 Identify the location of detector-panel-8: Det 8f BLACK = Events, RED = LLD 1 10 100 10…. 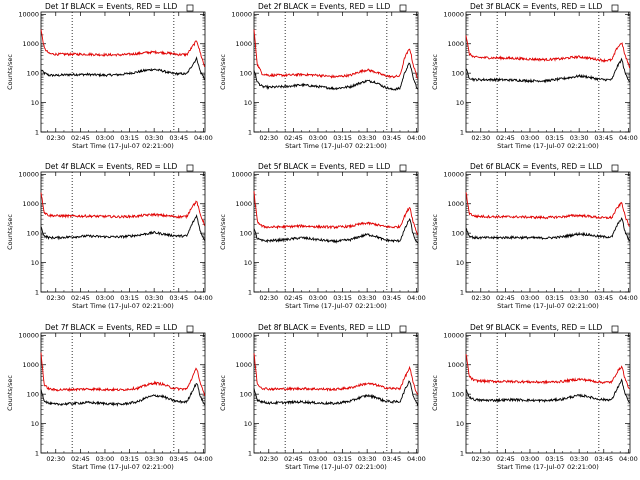
(322, 397).